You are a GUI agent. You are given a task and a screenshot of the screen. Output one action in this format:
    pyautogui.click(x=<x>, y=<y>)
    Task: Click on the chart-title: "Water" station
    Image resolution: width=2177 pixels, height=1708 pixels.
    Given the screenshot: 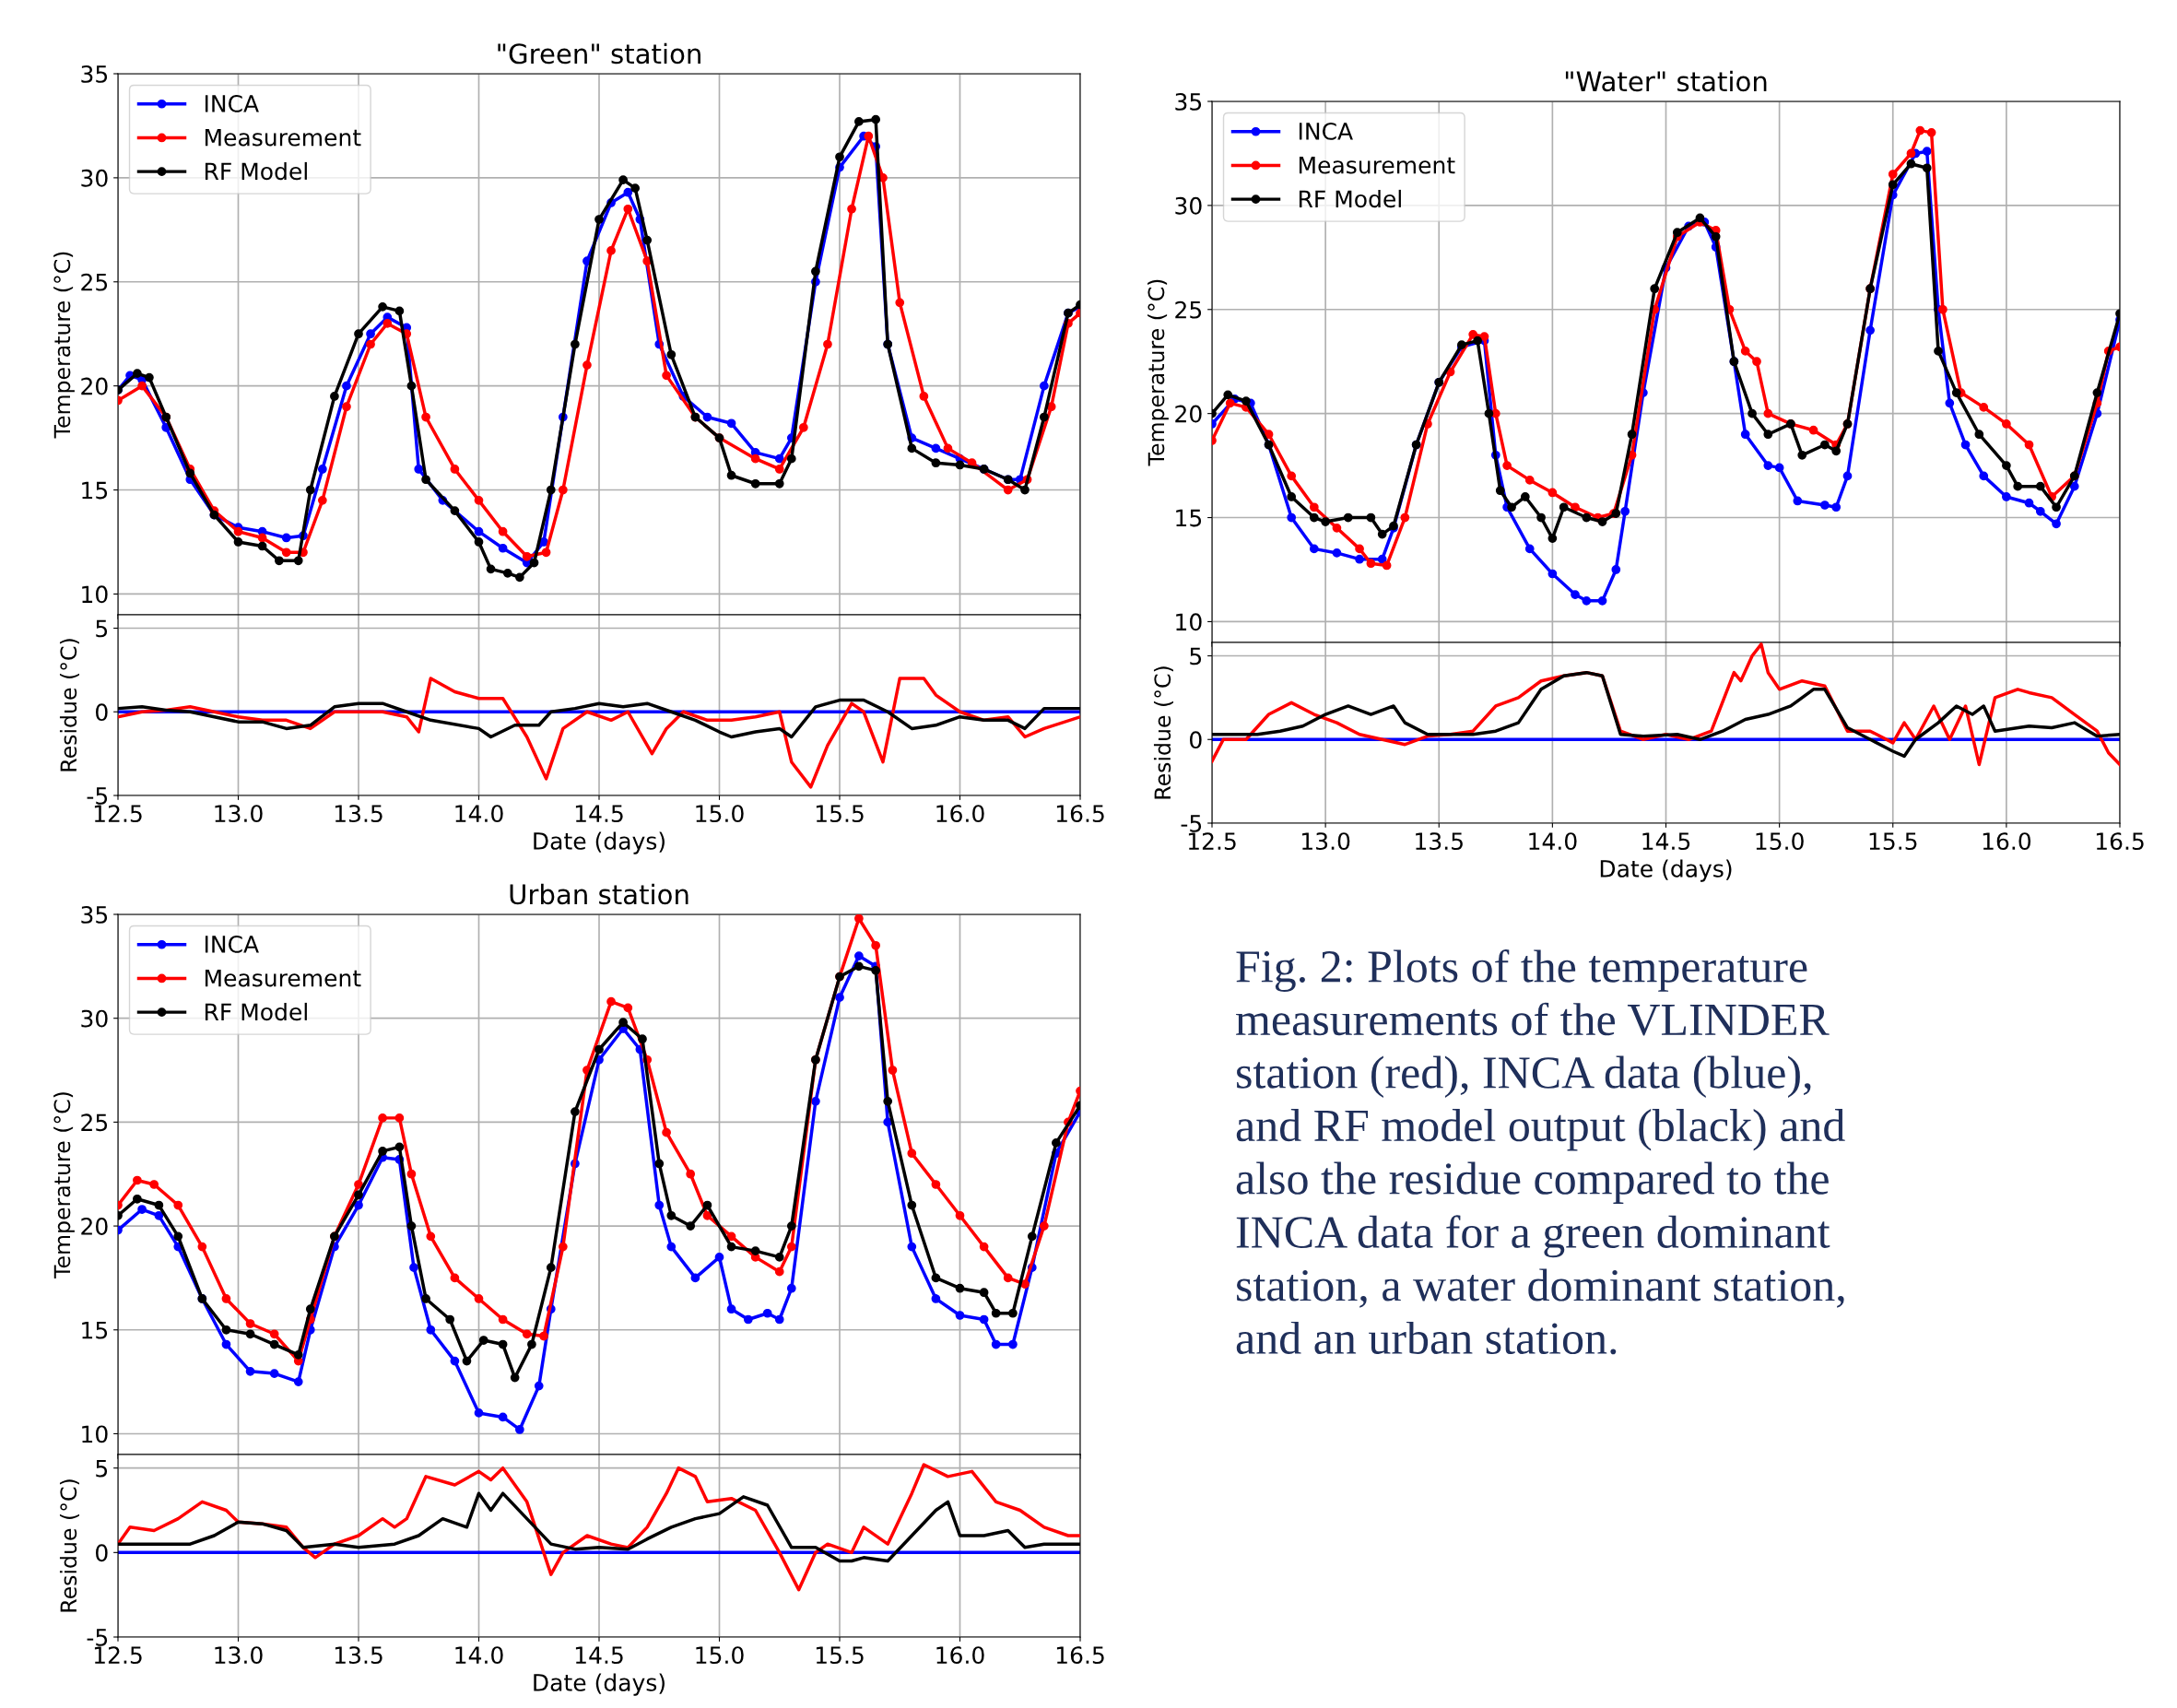 What is the action you would take?
    pyautogui.click(x=1666, y=81)
    